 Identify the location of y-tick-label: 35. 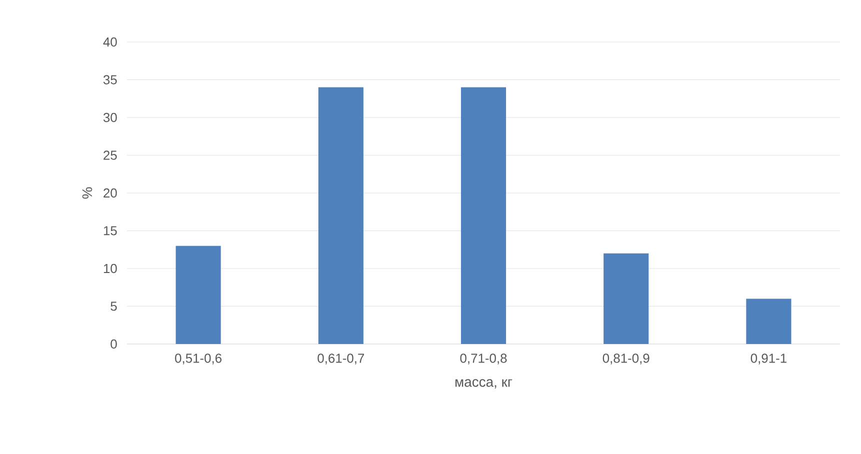
(110, 79).